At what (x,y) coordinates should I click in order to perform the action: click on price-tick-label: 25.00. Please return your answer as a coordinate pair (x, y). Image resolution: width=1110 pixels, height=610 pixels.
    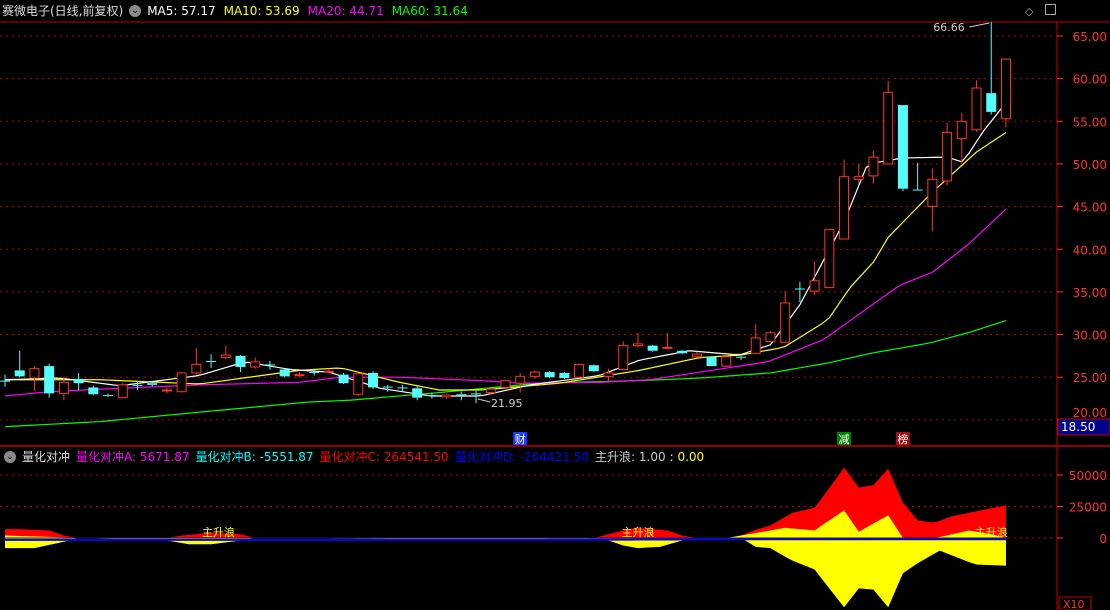
    Looking at the image, I should click on (1090, 378).